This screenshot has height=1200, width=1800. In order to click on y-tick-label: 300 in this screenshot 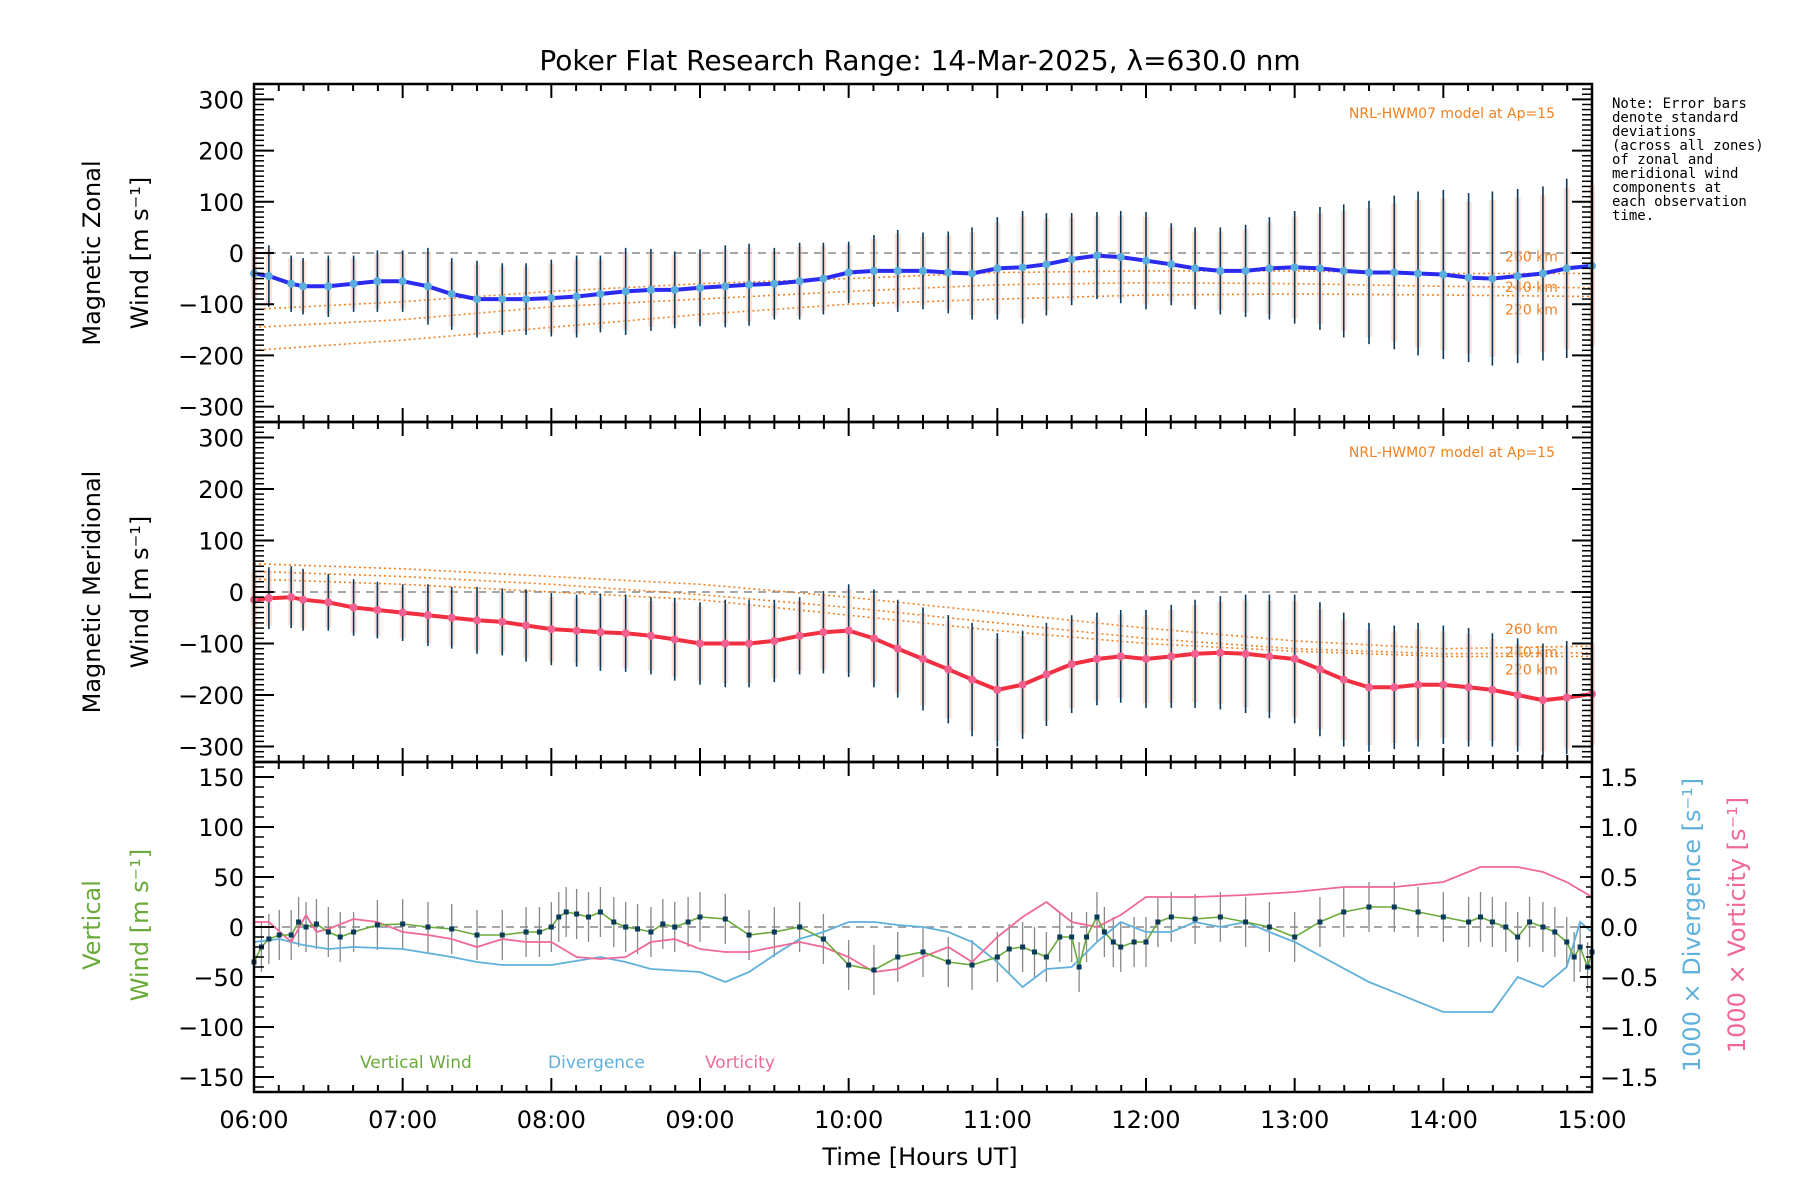, I will do `click(221, 100)`.